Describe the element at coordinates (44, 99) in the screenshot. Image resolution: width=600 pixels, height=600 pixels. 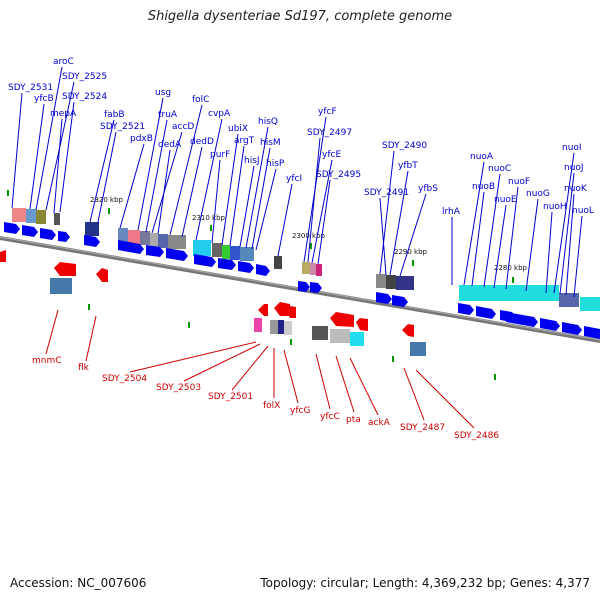
I see `gene-label: yfcB` at that location.